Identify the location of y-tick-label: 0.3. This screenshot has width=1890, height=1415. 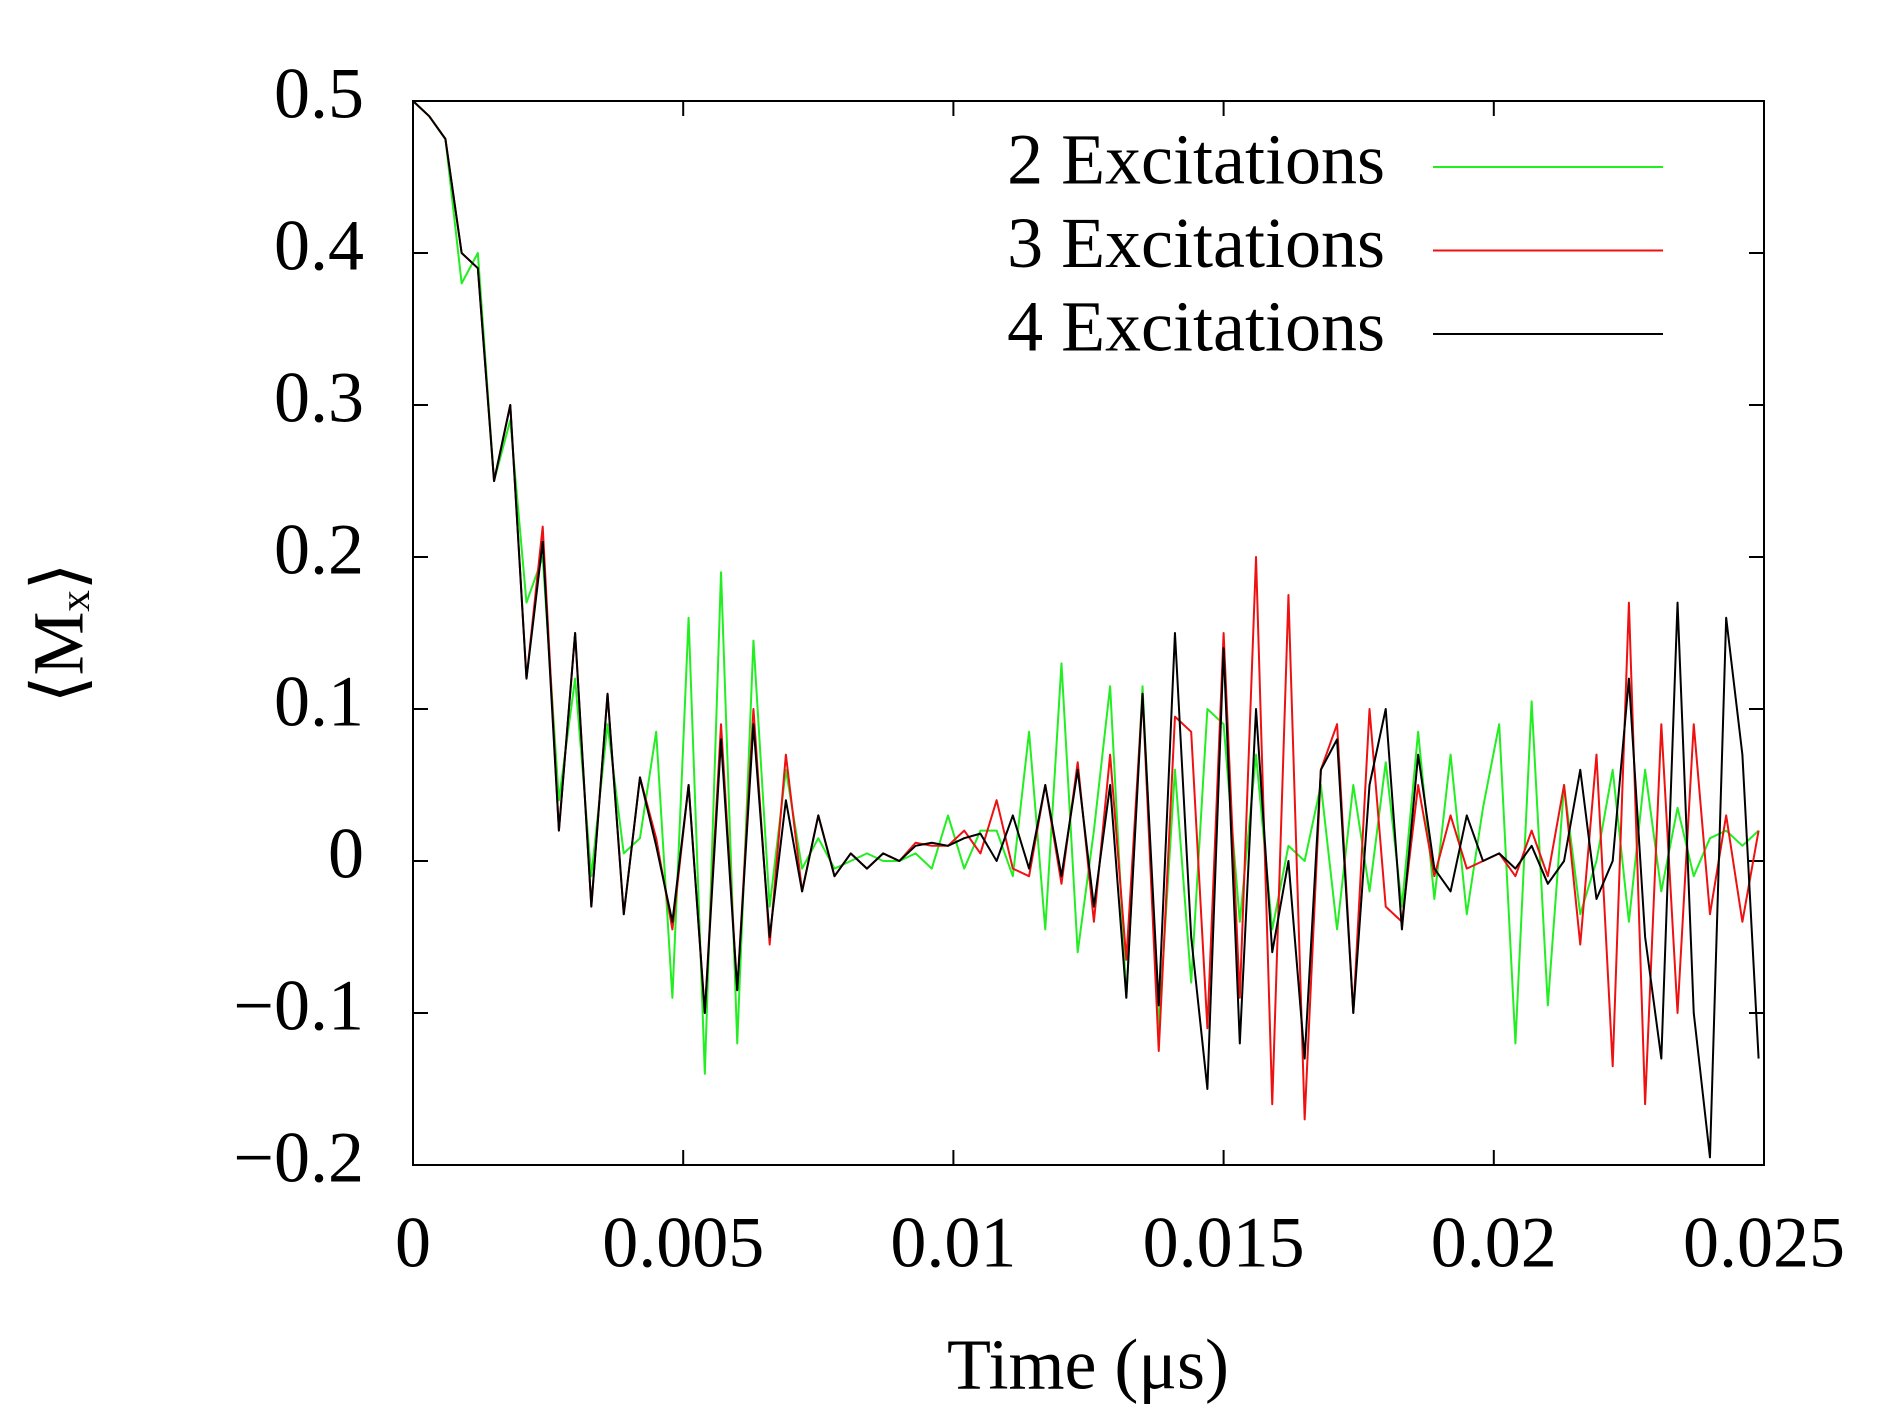
(319, 398).